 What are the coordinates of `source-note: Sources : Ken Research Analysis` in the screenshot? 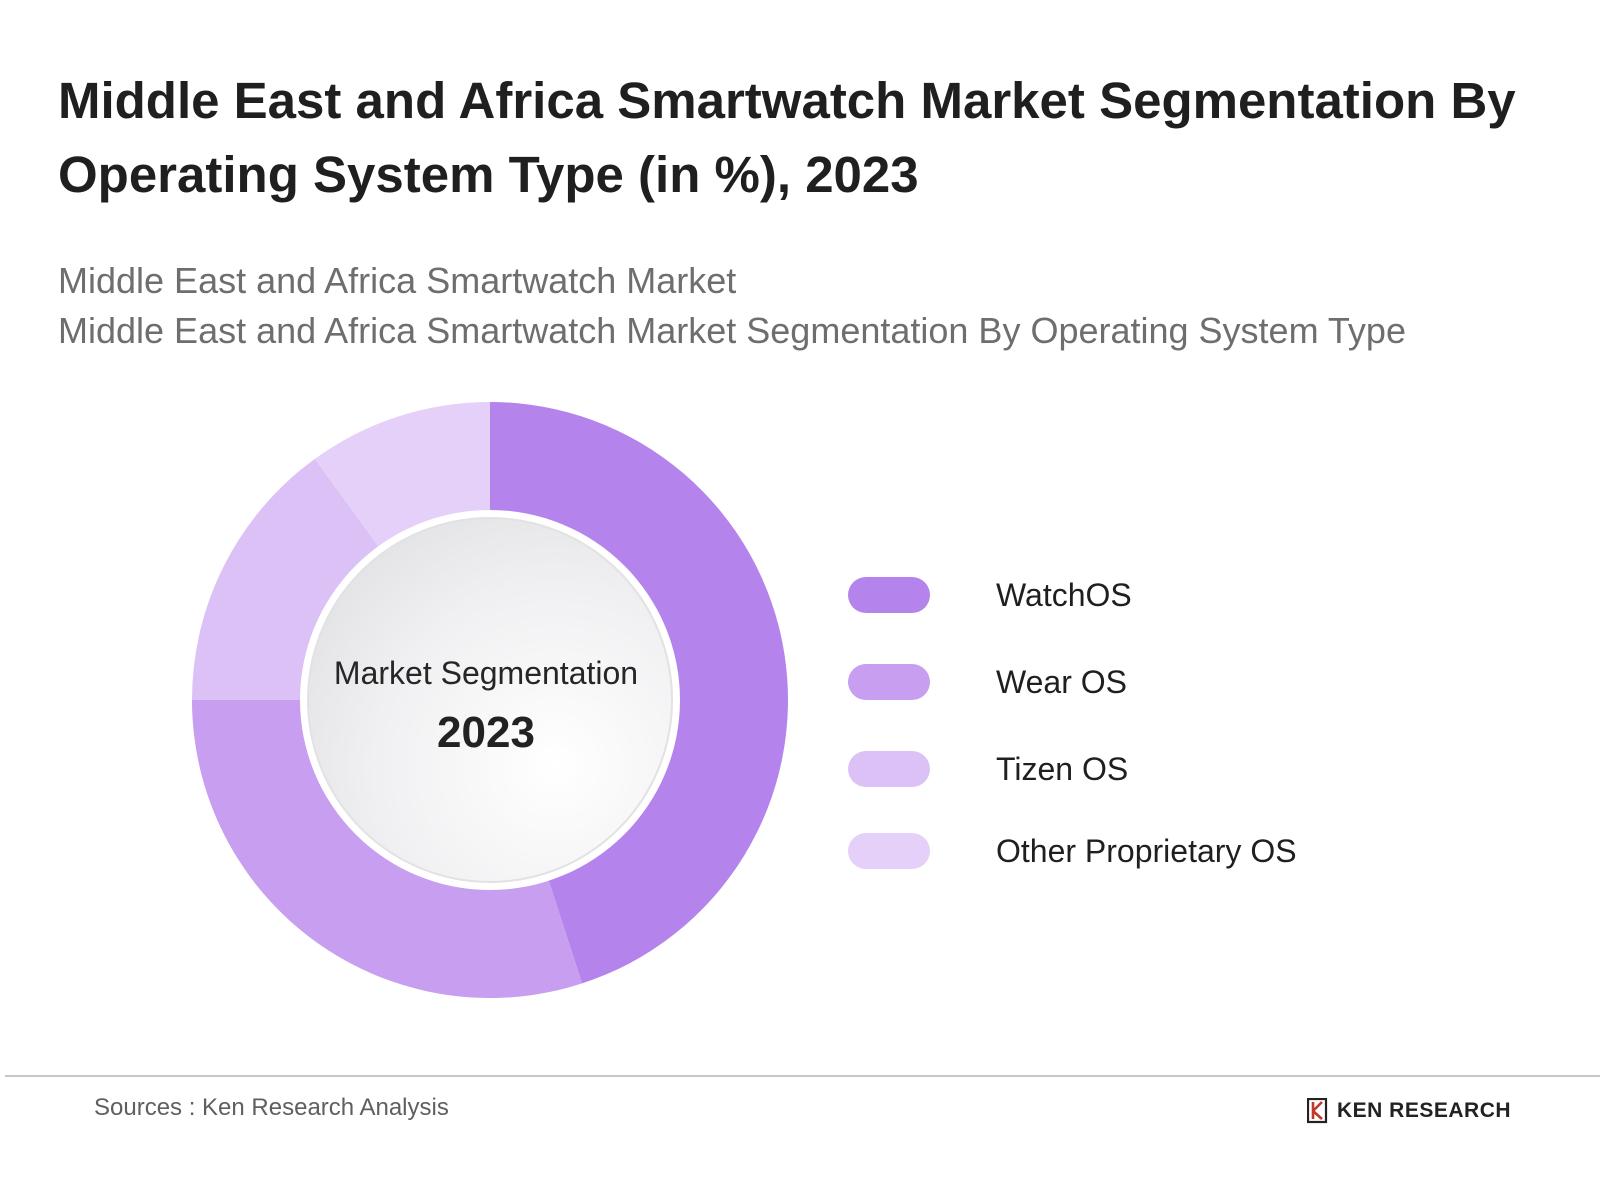 It's located at (271, 1107).